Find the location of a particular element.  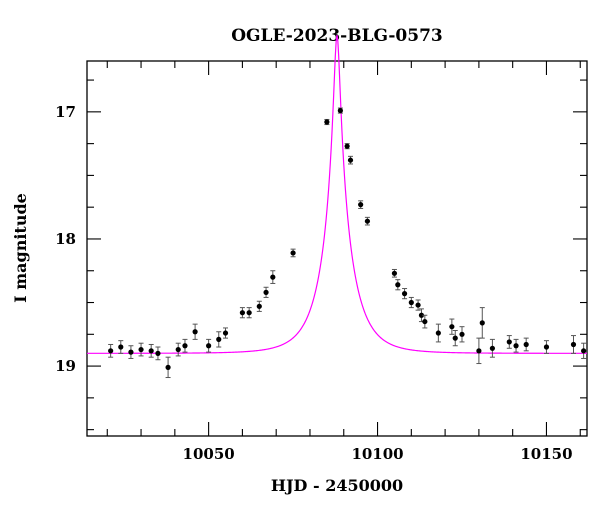

x-axis-label: HJD - 2450000 is located at coordinates (337, 485).